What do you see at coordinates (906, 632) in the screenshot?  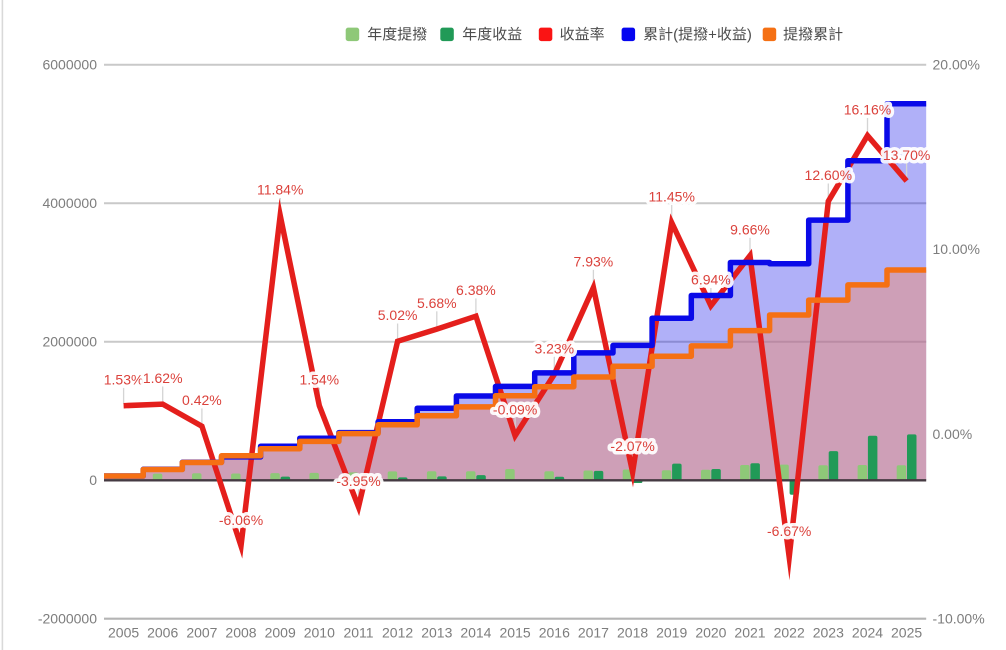 I see `svg-text: 2025` at bounding box center [906, 632].